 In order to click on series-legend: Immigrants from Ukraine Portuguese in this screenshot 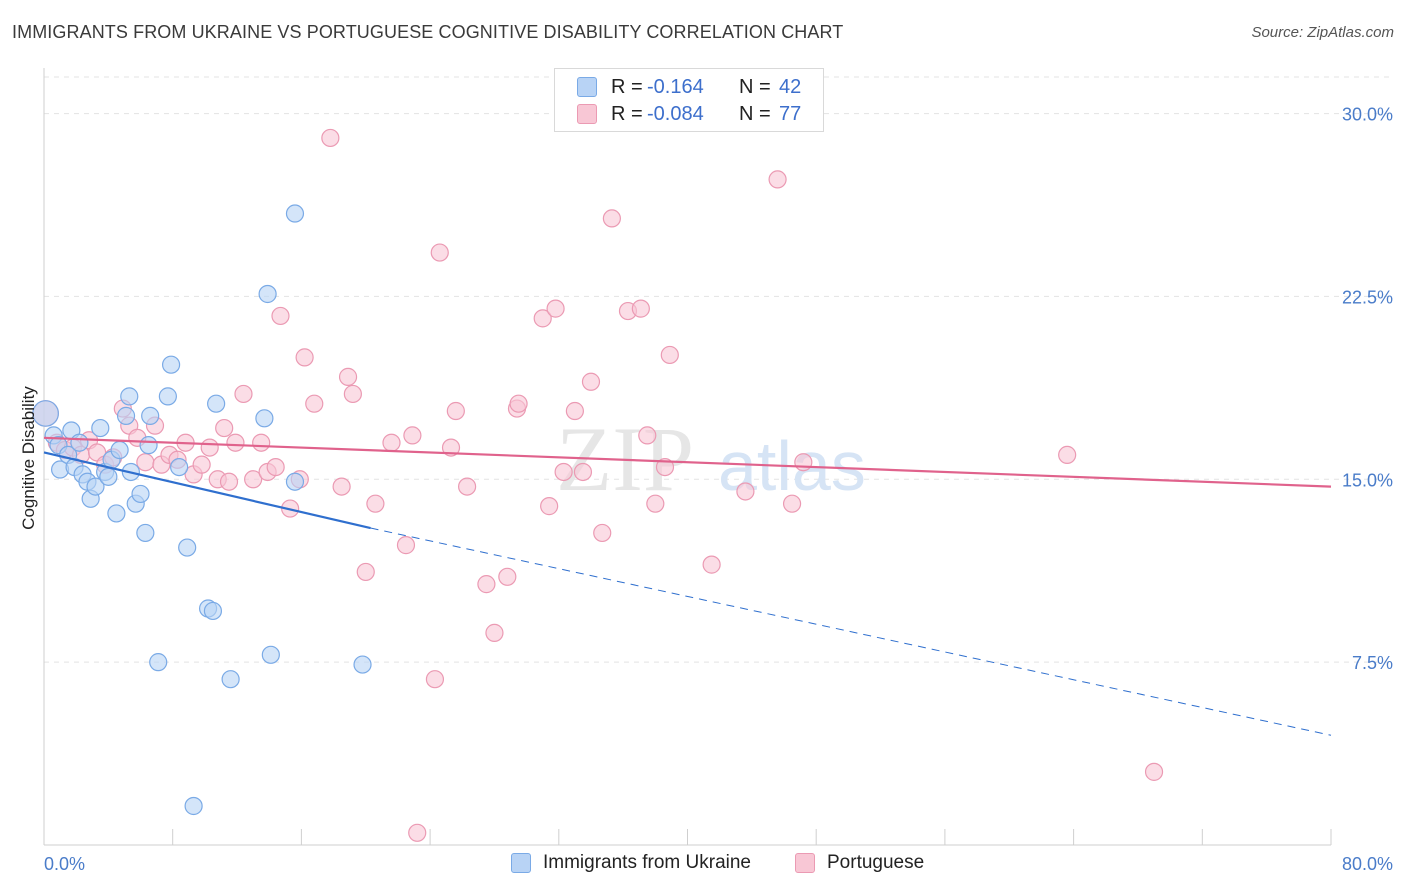, I will do `click(703, 864)`.